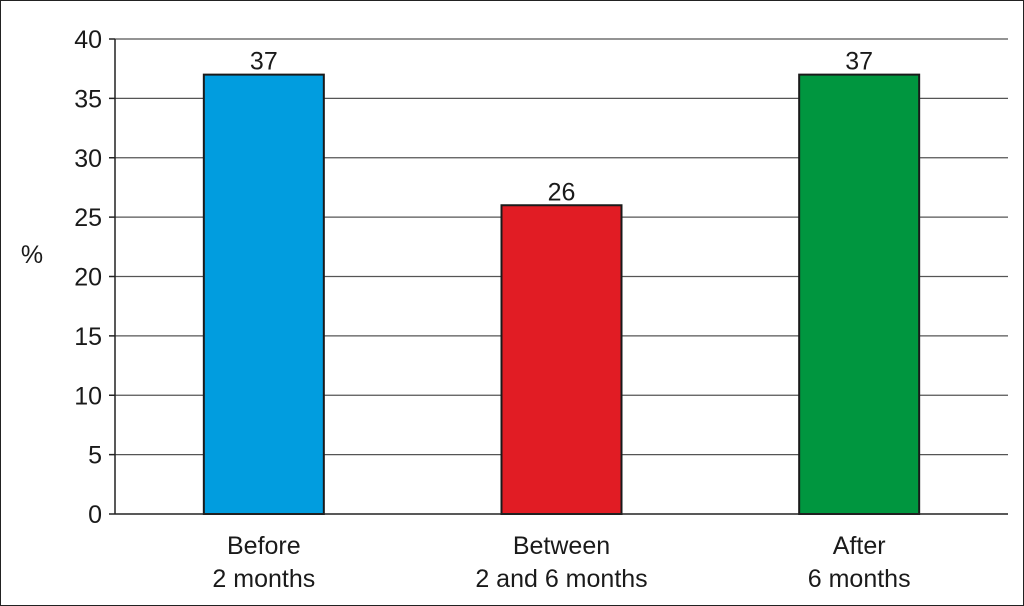 This screenshot has height=606, width=1024. What do you see at coordinates (859, 579) in the screenshot?
I see `category-label: 6 months` at bounding box center [859, 579].